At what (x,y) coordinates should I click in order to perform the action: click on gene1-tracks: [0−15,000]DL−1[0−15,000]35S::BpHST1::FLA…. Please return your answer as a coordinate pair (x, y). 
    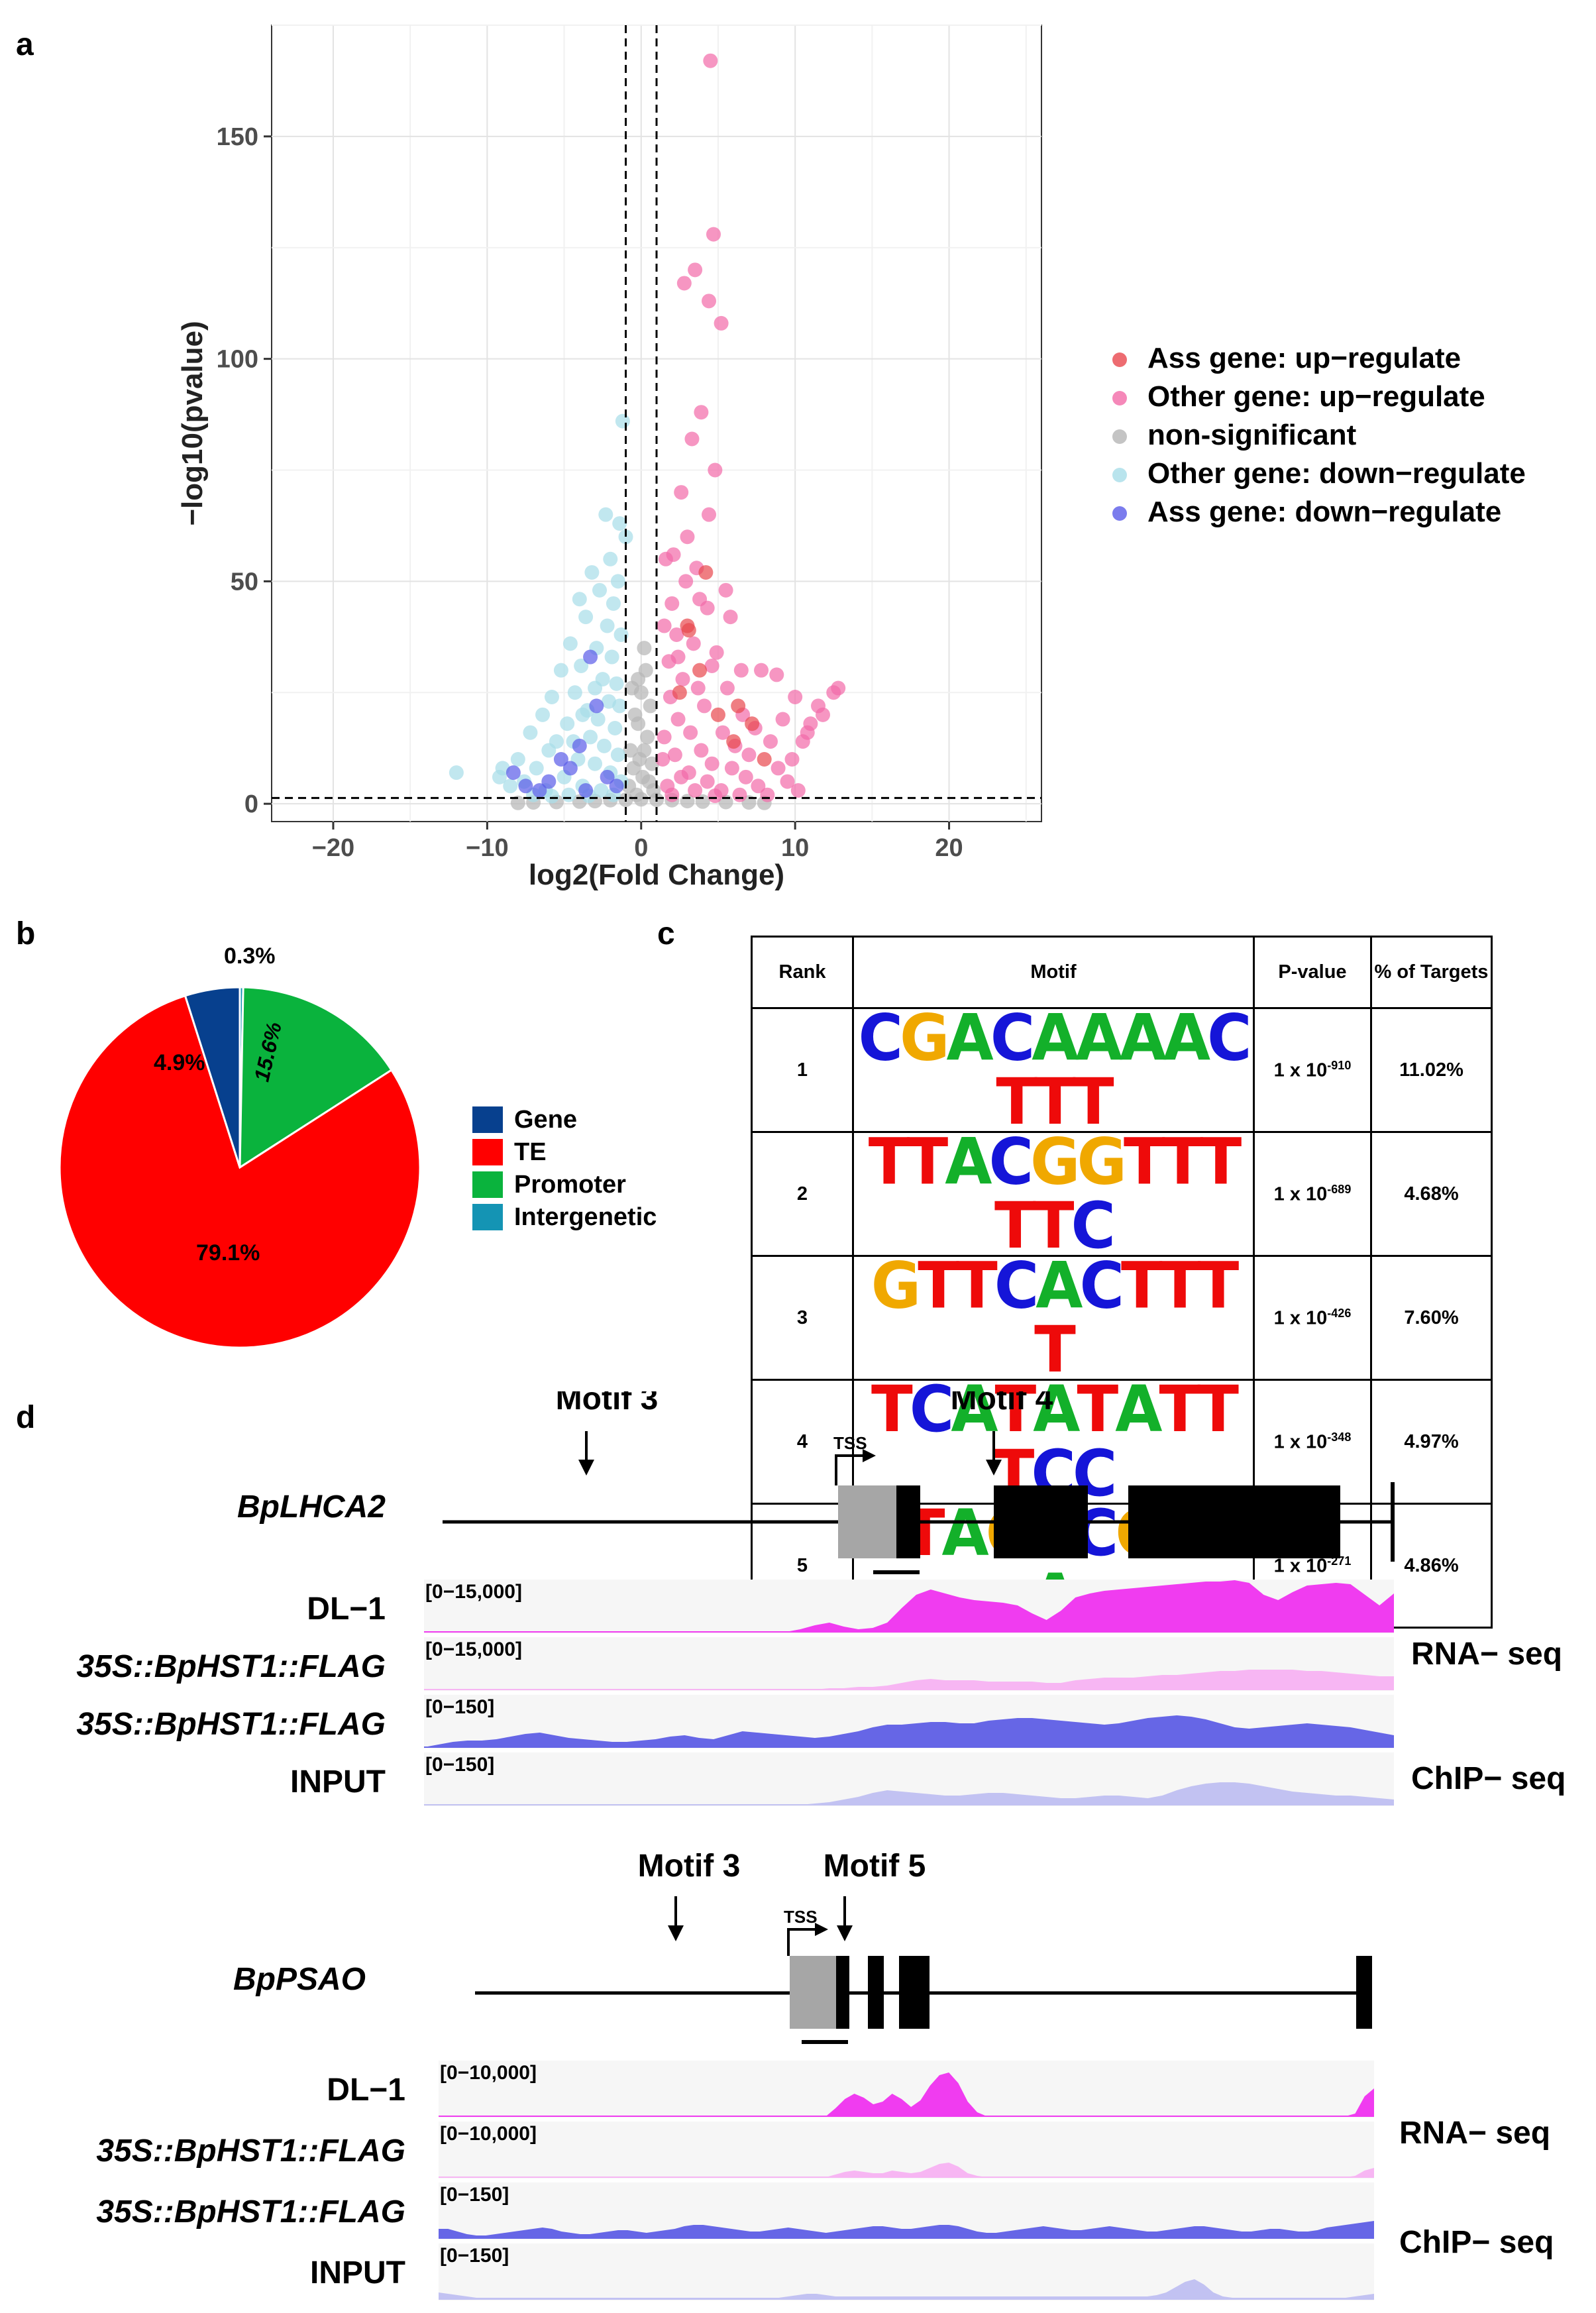
    Looking at the image, I should click on (735, 1693).